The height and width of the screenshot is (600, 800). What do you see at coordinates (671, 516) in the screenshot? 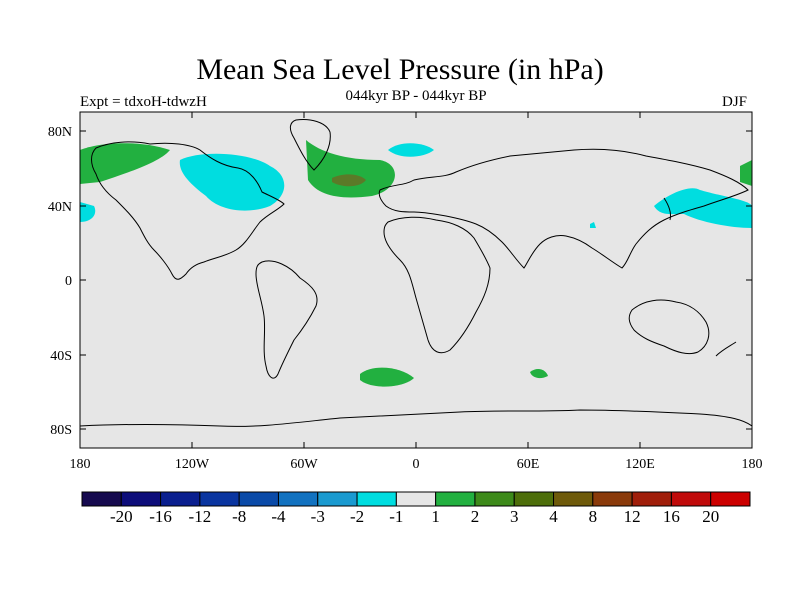
I see `colorbar-label: 16` at bounding box center [671, 516].